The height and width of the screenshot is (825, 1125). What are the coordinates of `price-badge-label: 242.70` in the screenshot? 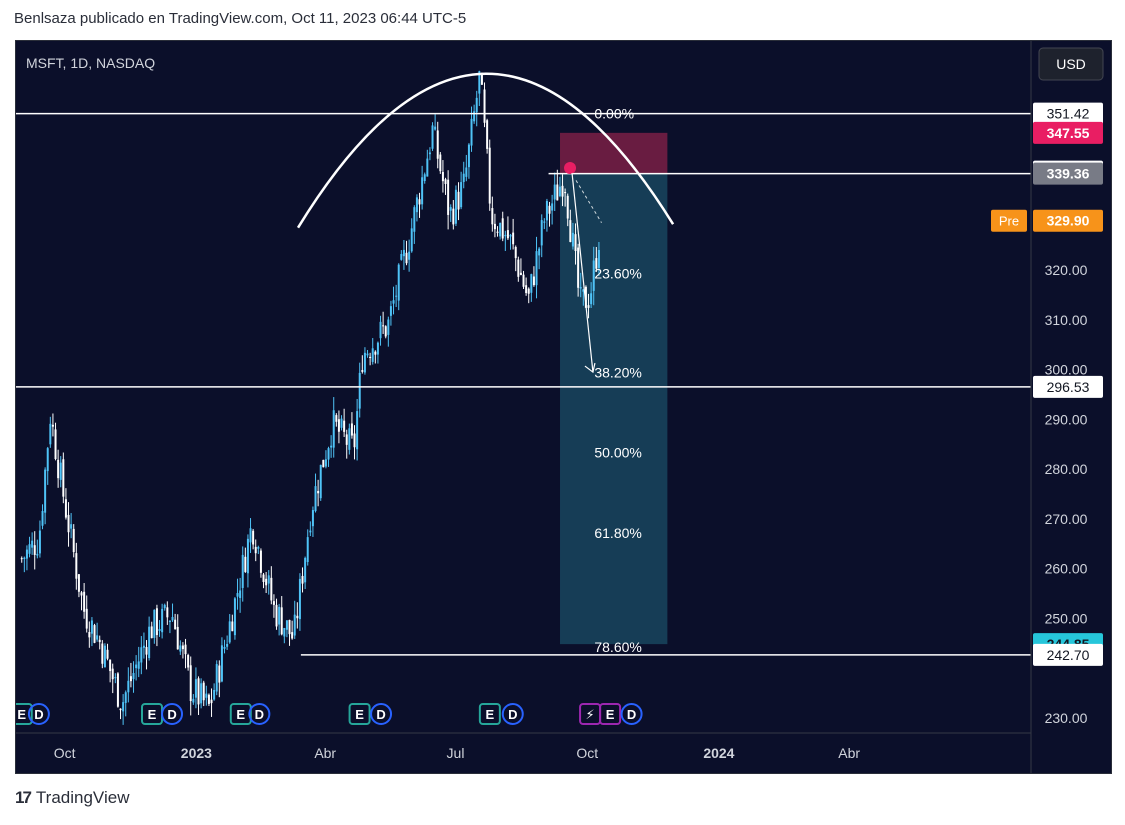 It's located at (1068, 655).